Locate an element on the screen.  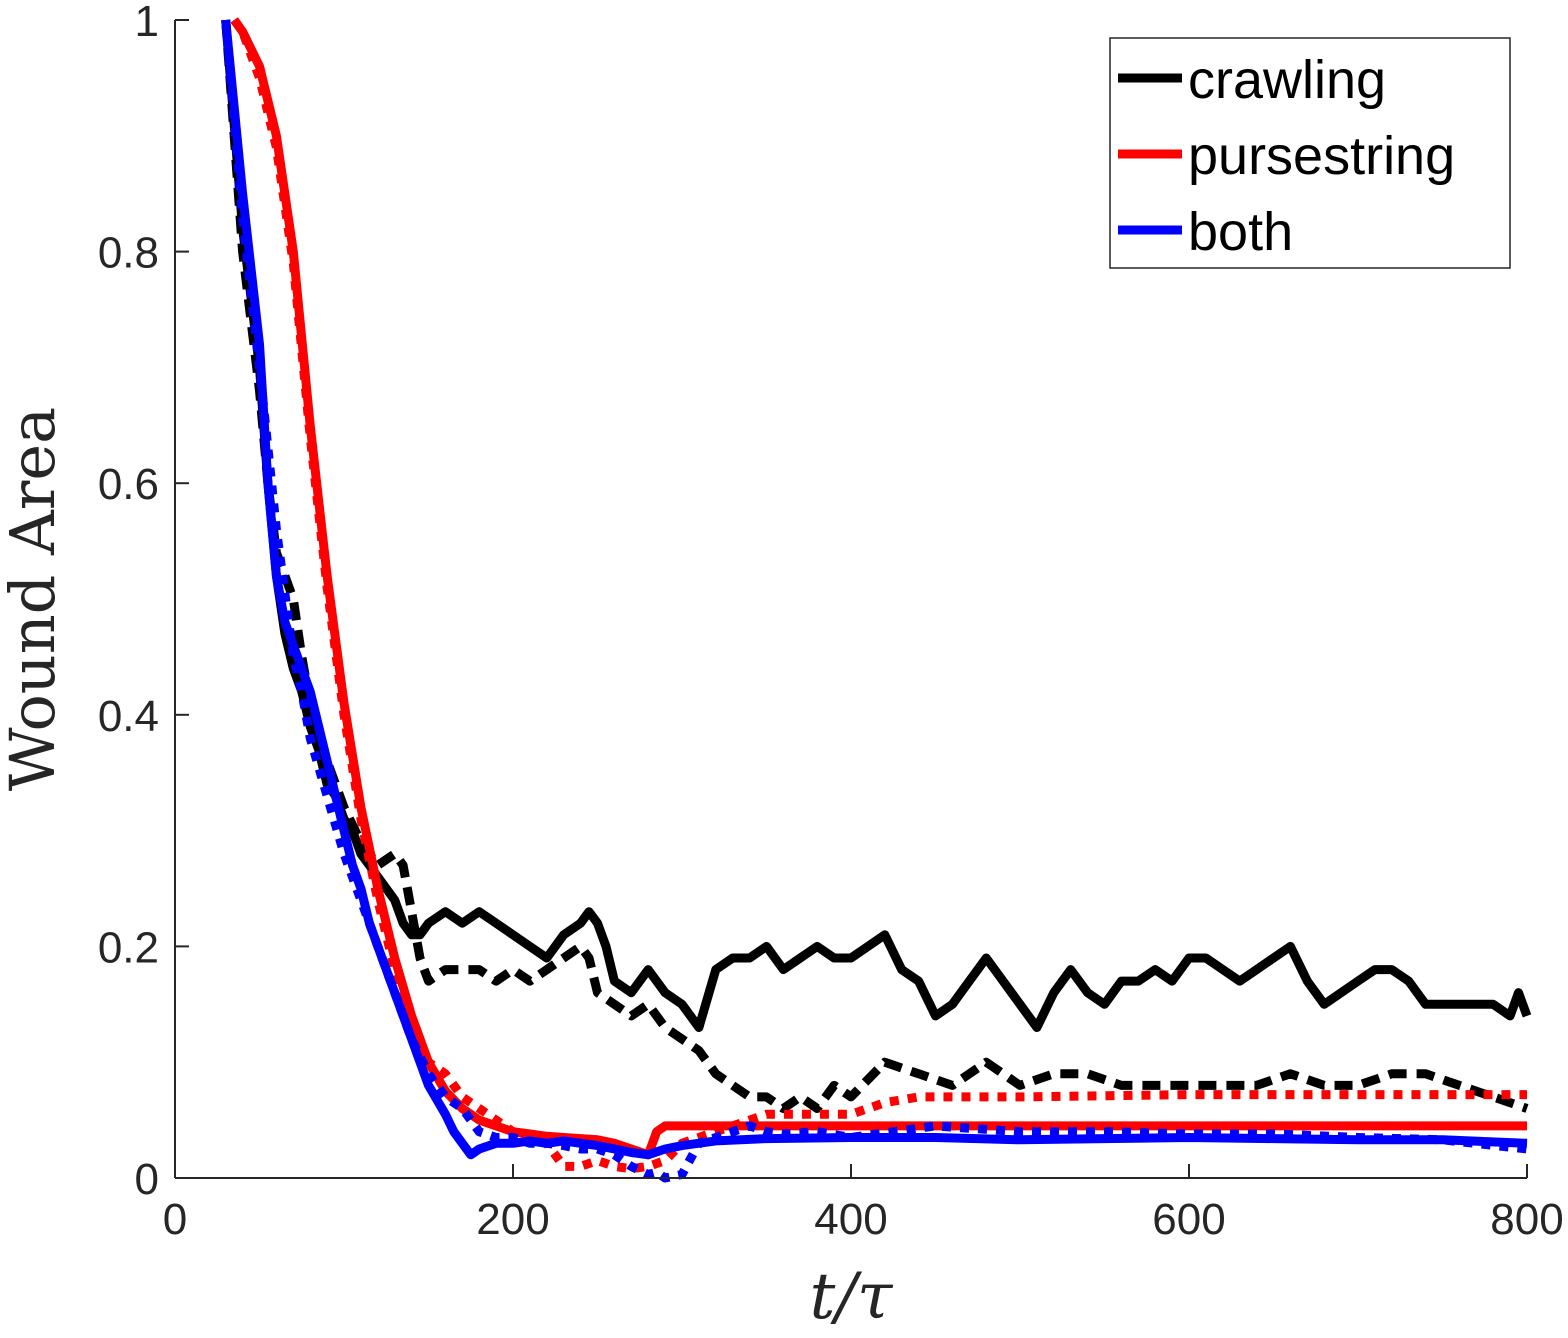
legend-label-pursestring: pursestring is located at coordinates (1321, 156).